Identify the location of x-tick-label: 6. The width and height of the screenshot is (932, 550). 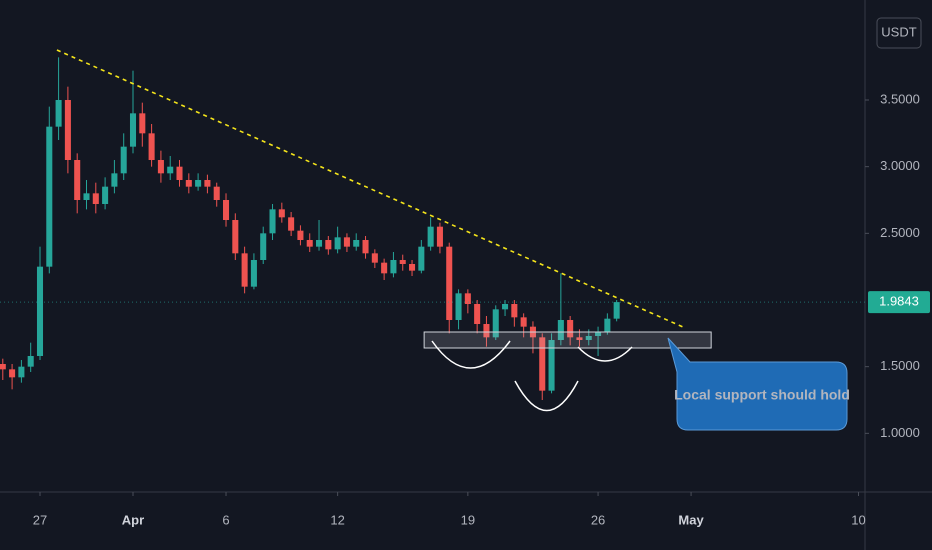
(225, 519).